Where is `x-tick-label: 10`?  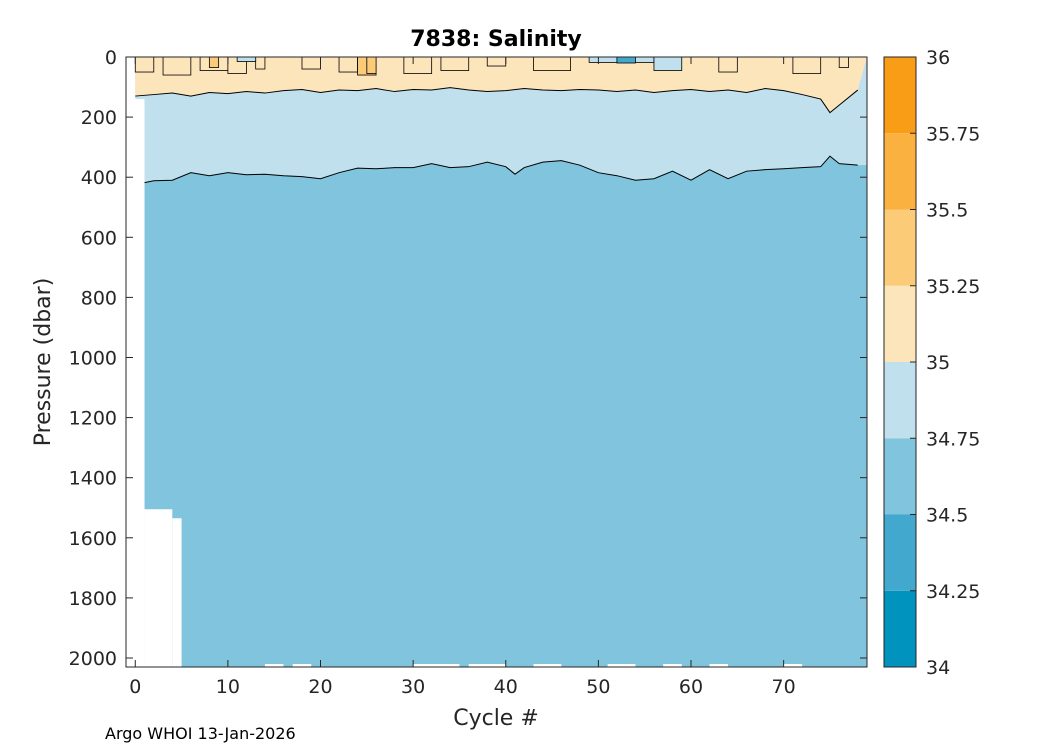
x-tick-label: 10 is located at coordinates (228, 687).